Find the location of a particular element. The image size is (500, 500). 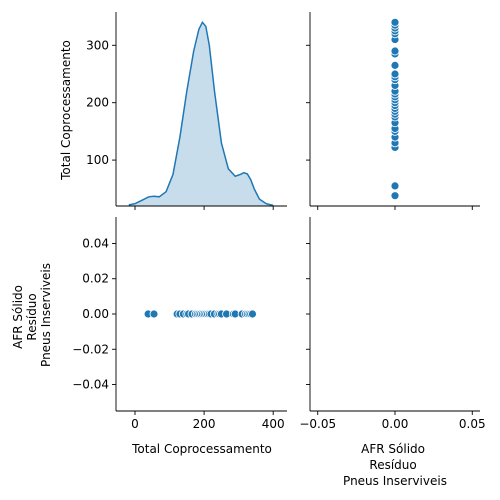

x-axis-label-afr: AFR Sólido Resíduo Pneus Inserviveis is located at coordinates (395, 465).